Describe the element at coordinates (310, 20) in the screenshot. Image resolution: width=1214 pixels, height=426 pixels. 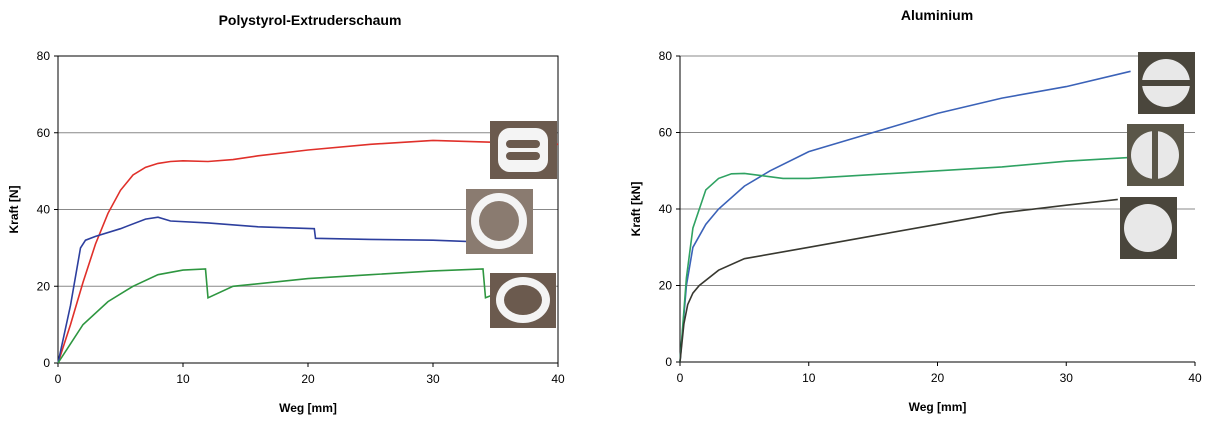
I see `chart-title: Polystyrol-Extruderschaum` at that location.